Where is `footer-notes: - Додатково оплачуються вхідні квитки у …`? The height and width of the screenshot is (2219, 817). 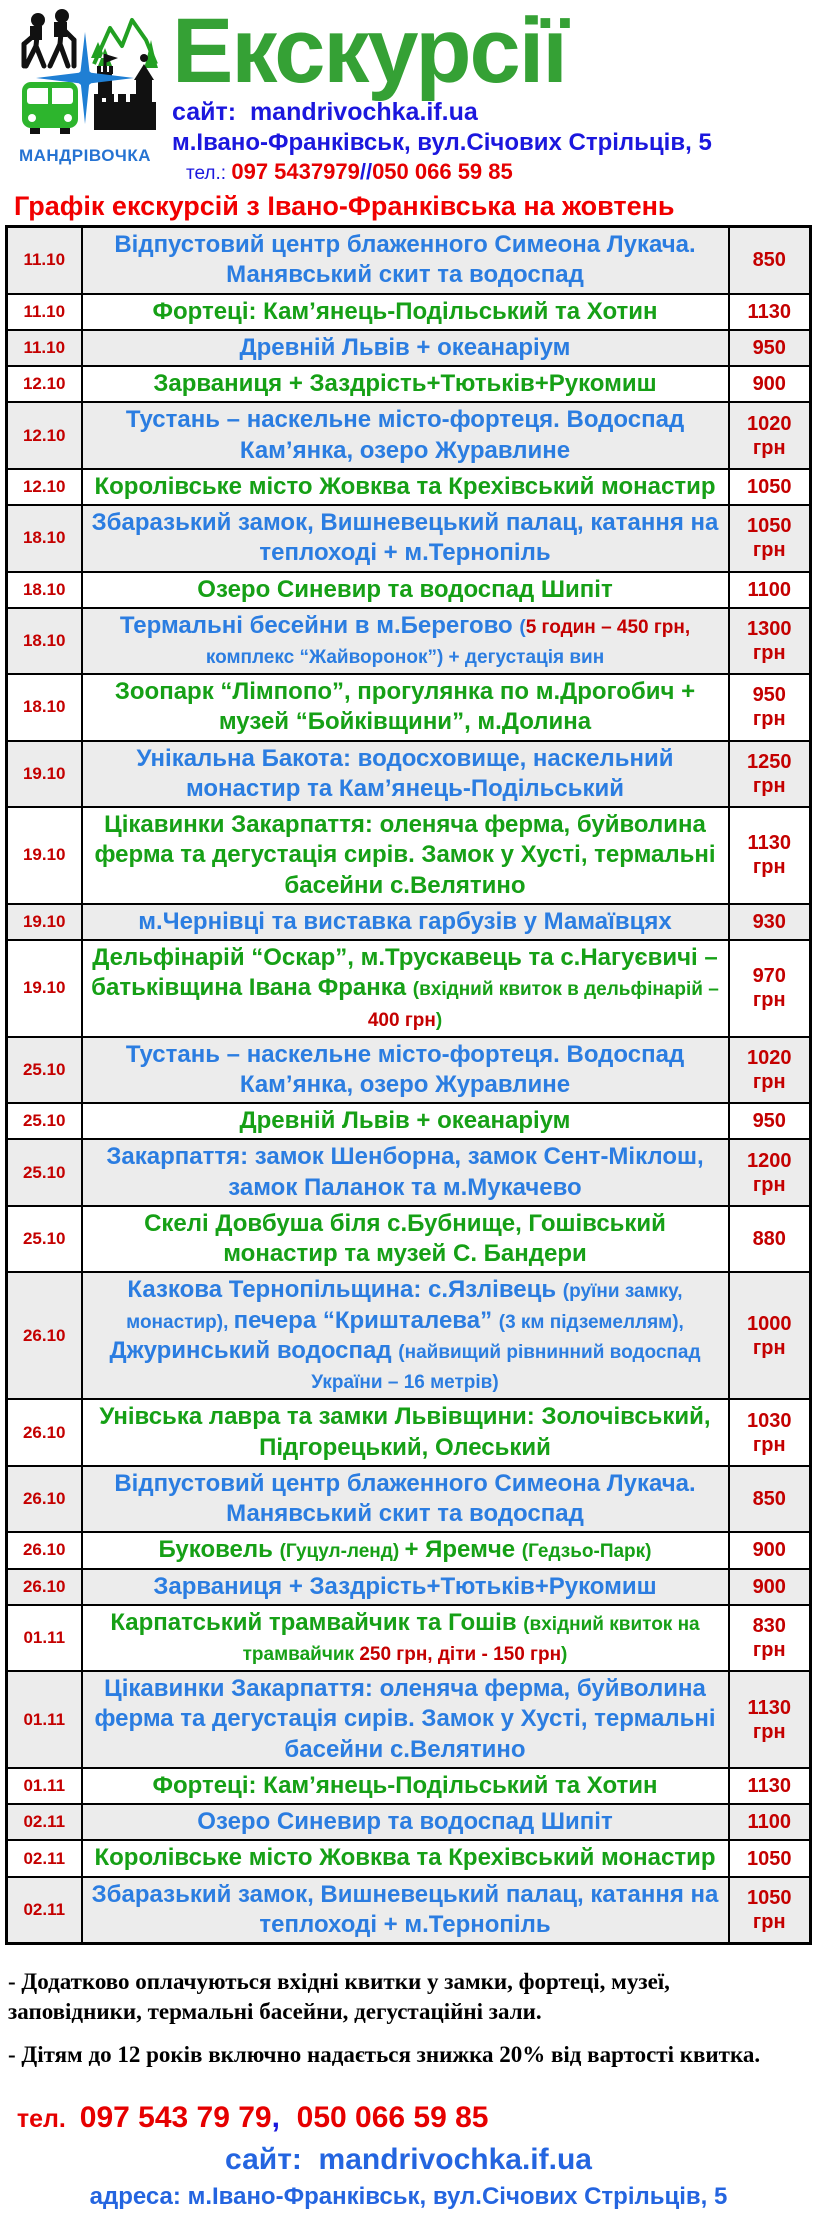 footer-notes: - Додатково оплачуються вхідні квитки у … is located at coordinates (407, 2018).